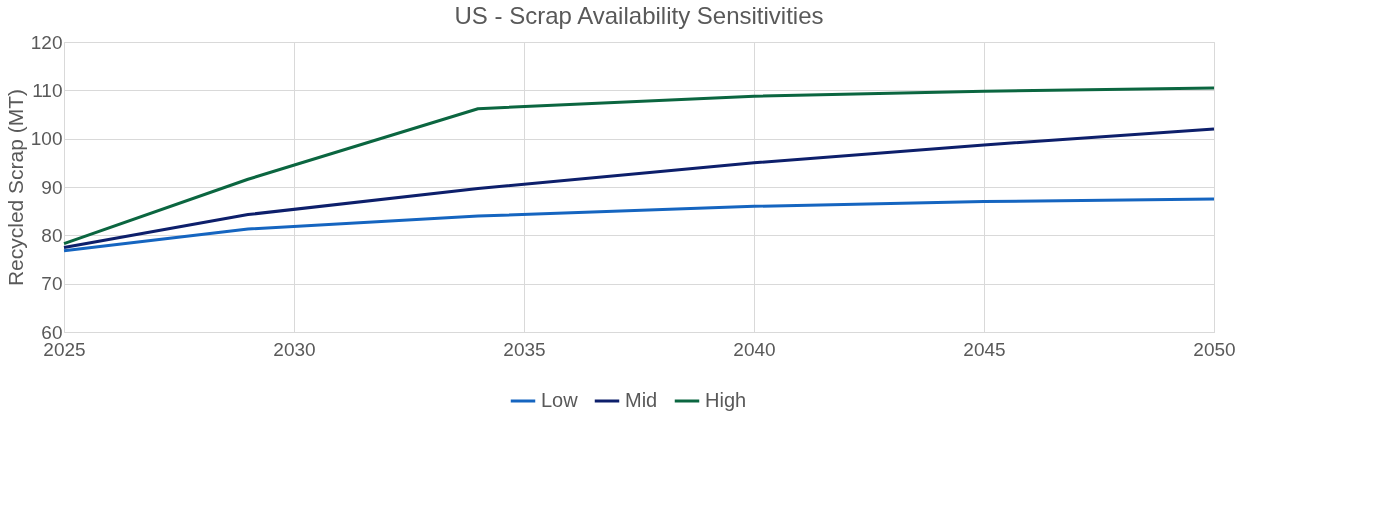  I want to click on y-tick-label: 90, so click(52, 187).